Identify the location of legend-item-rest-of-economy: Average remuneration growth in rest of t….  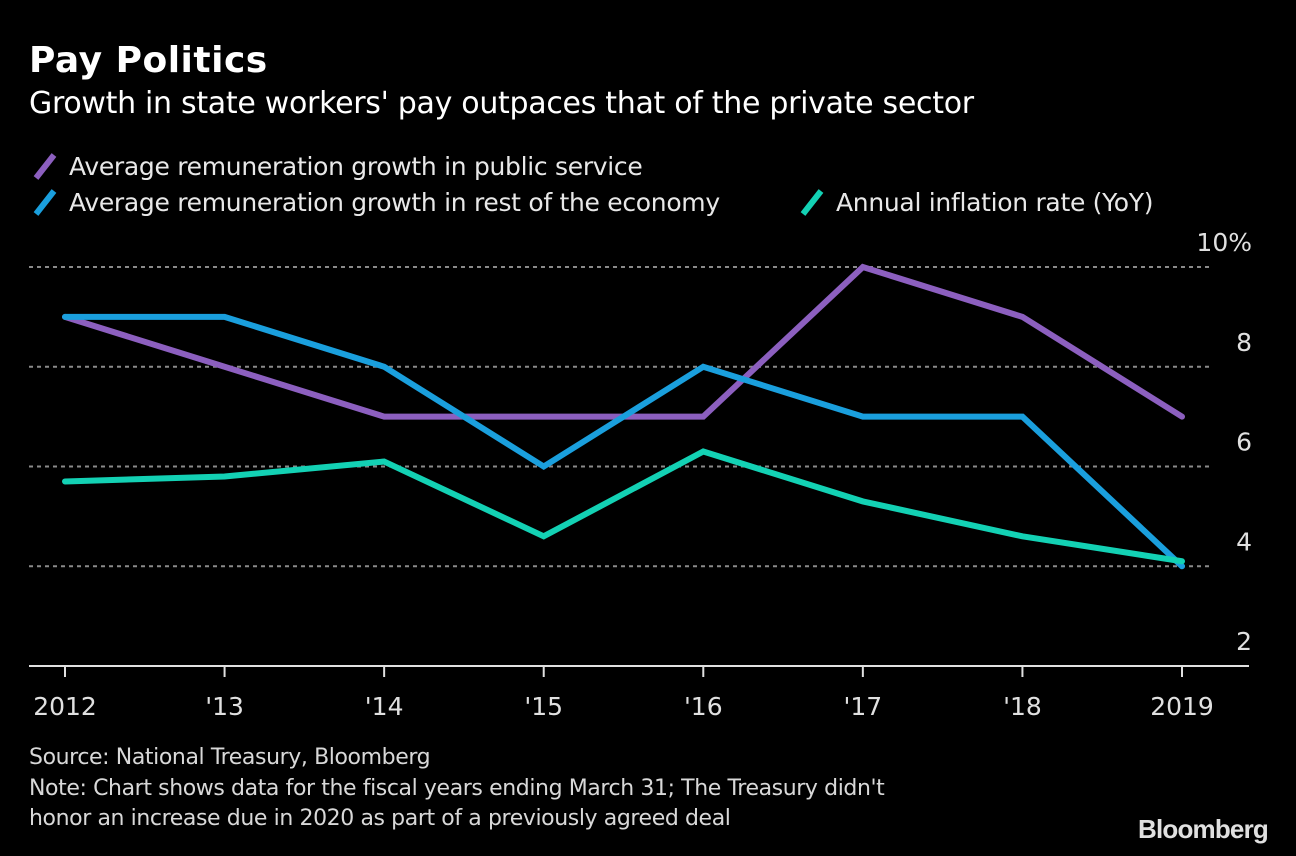
(376, 202).